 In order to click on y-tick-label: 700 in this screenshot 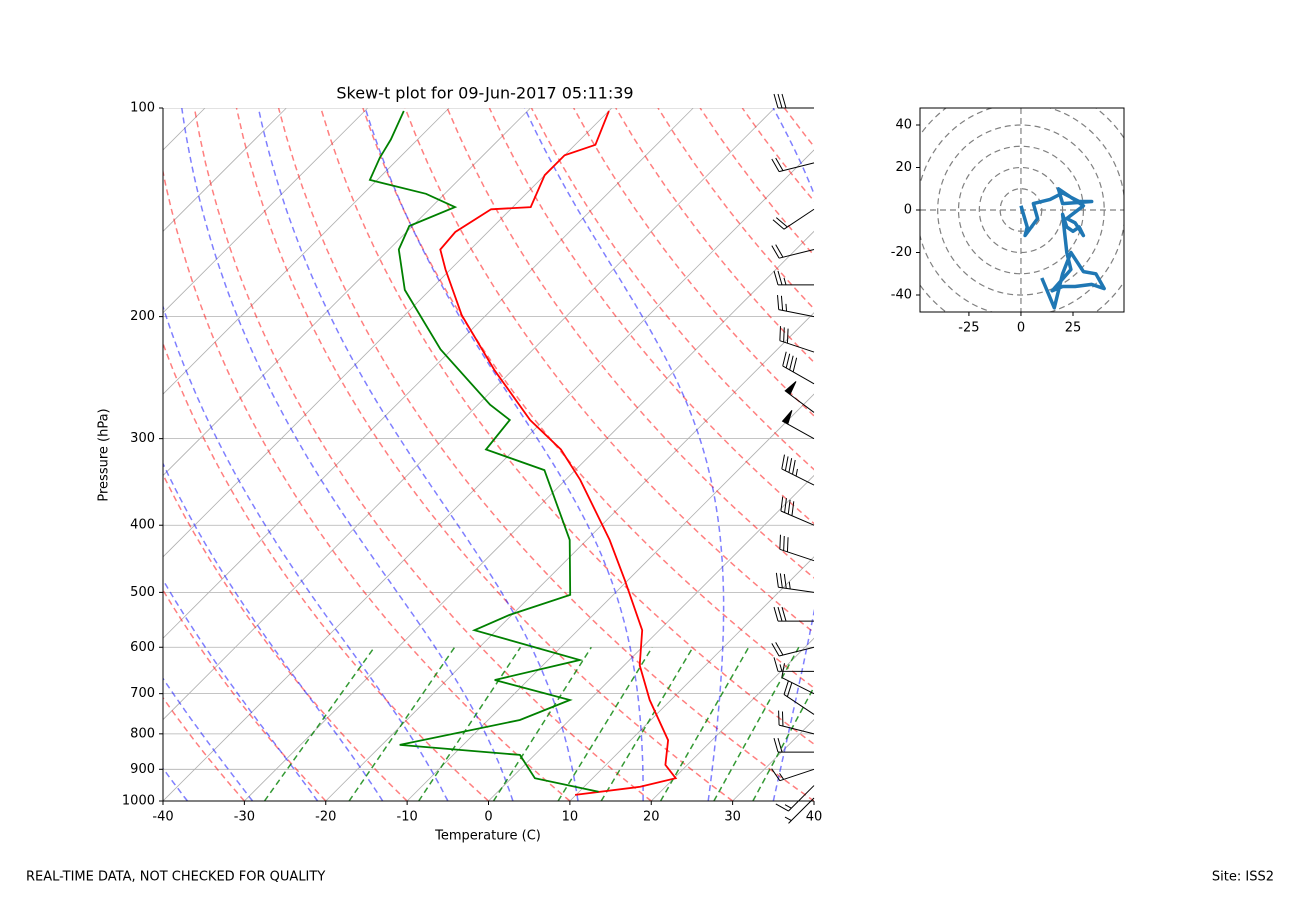, I will do `click(142, 693)`.